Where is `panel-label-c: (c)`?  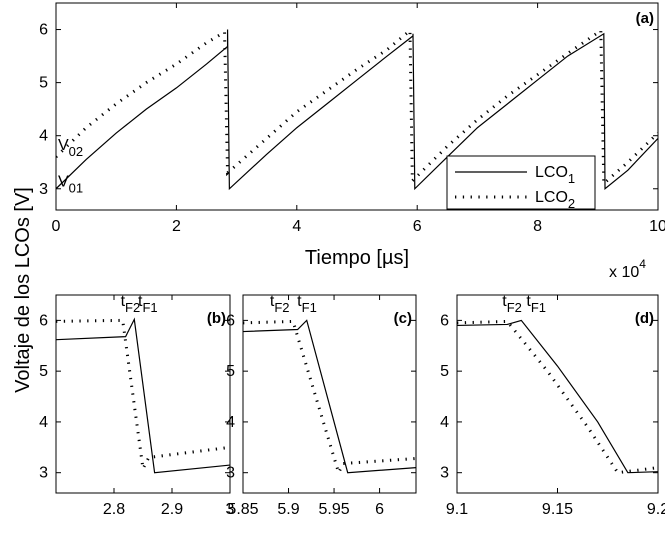
panel-label-c: (c) is located at coordinates (403, 318).